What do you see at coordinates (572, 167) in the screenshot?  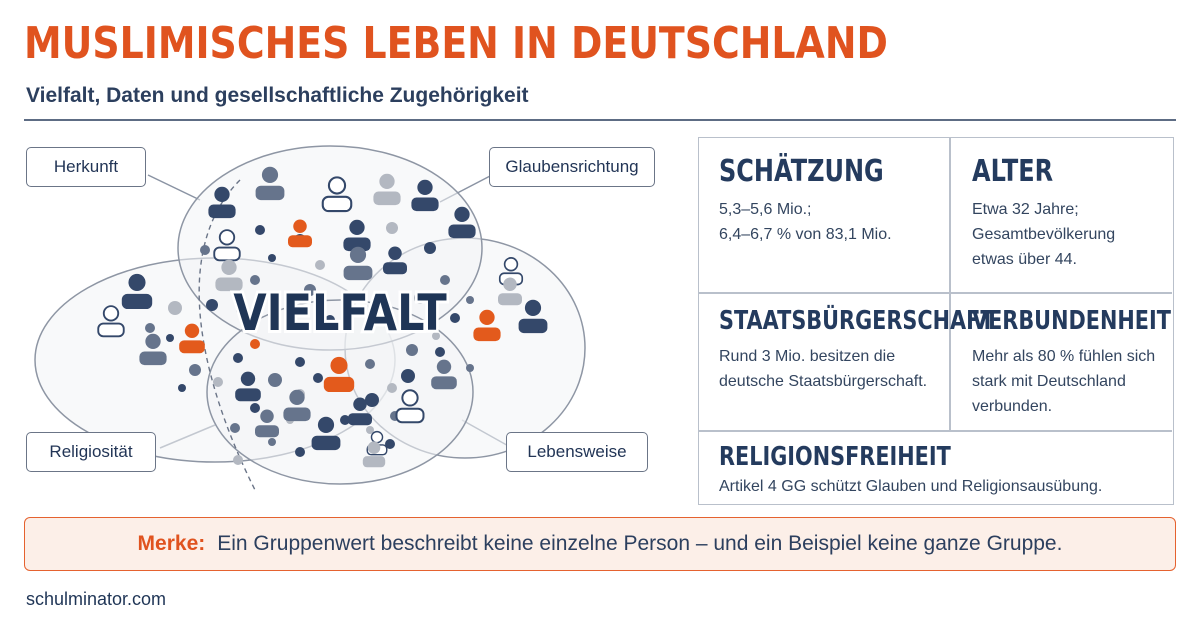 I see `tag-glaubensrichtung: Glaubensrichtung` at bounding box center [572, 167].